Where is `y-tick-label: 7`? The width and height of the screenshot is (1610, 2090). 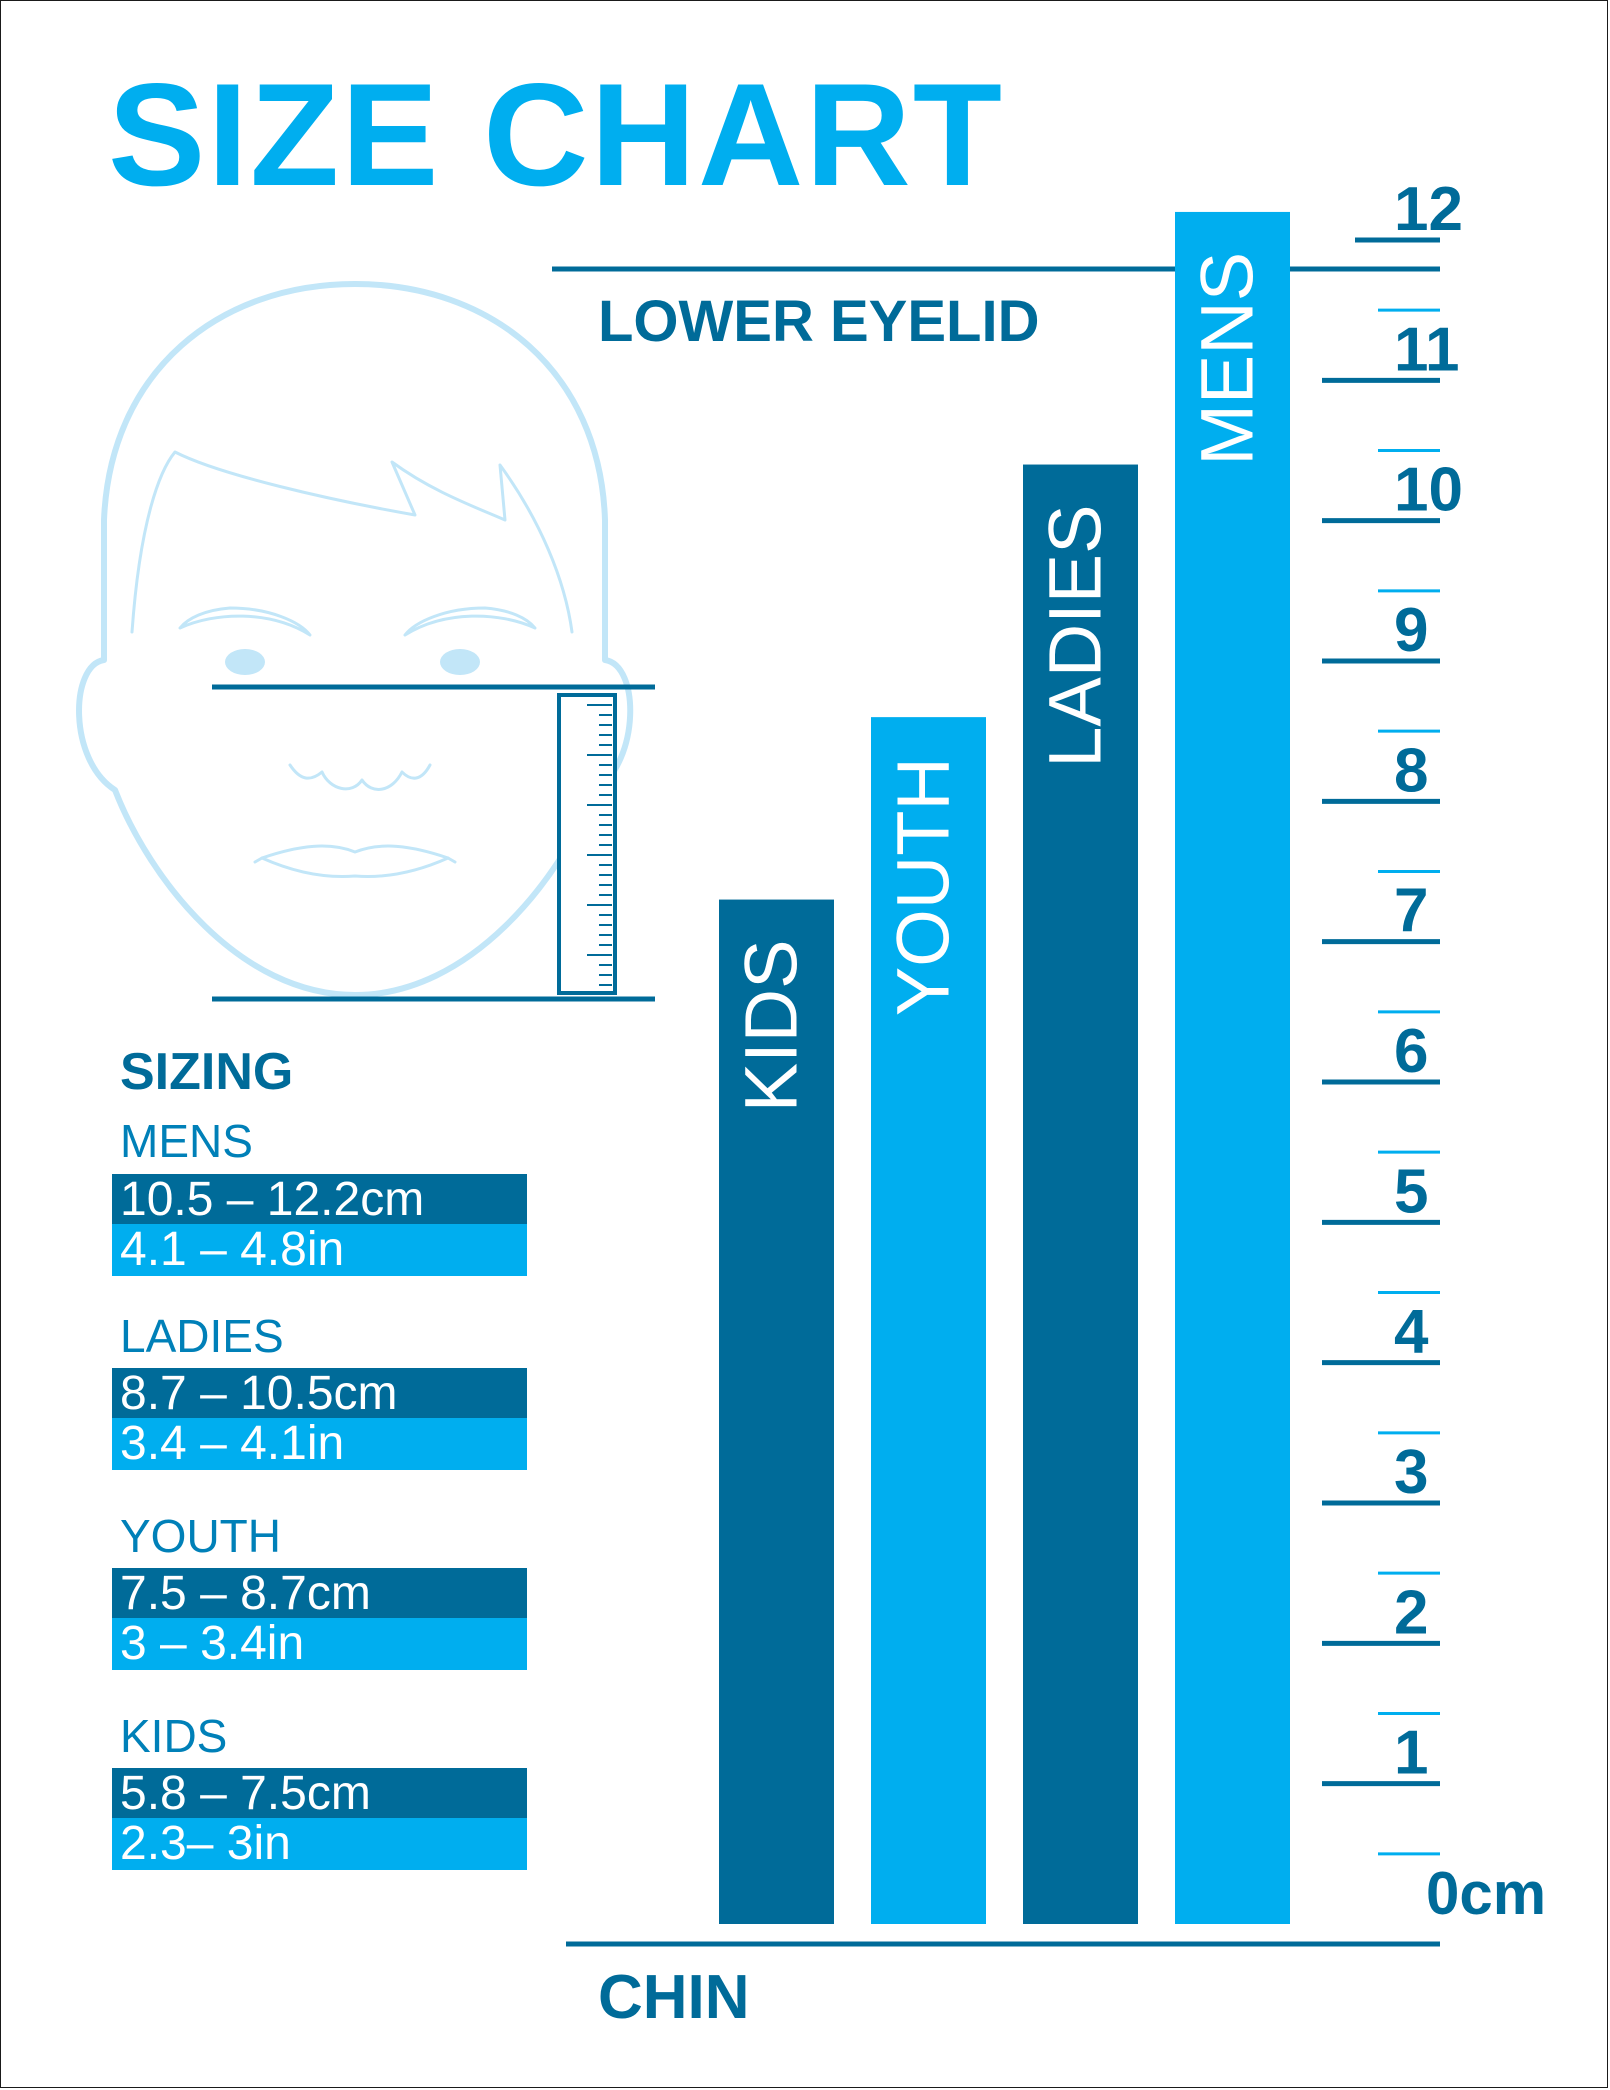 y-tick-label: 7 is located at coordinates (1411, 911).